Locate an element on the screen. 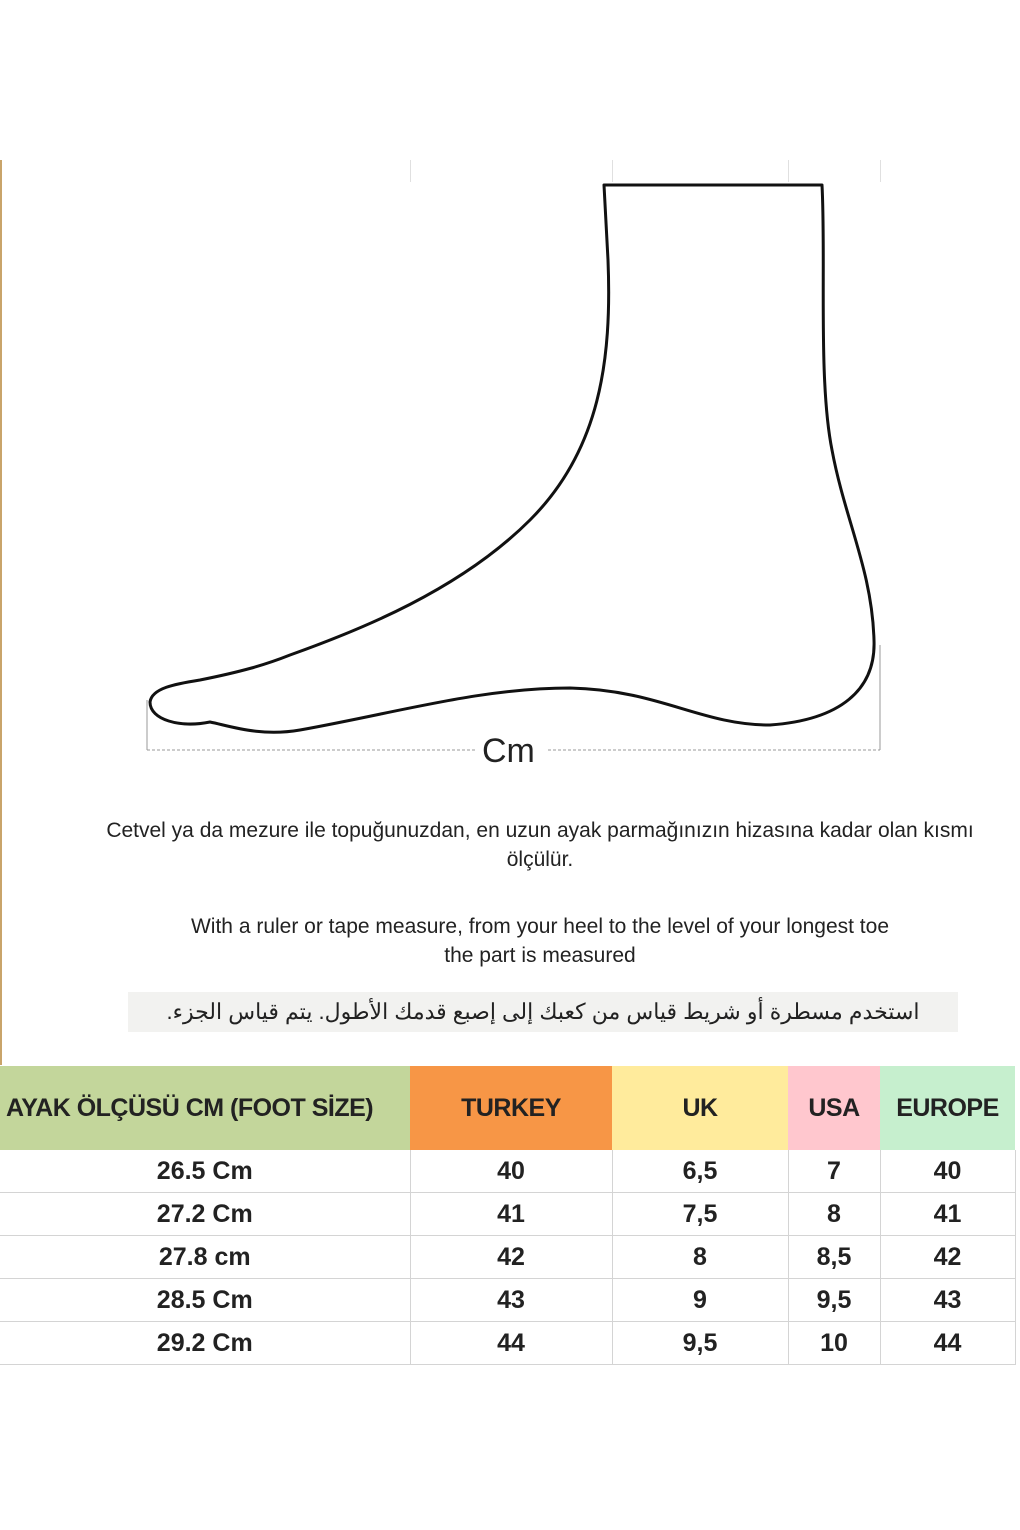 The image size is (1020, 1530). cell-usa: 10 is located at coordinates (834, 1343).